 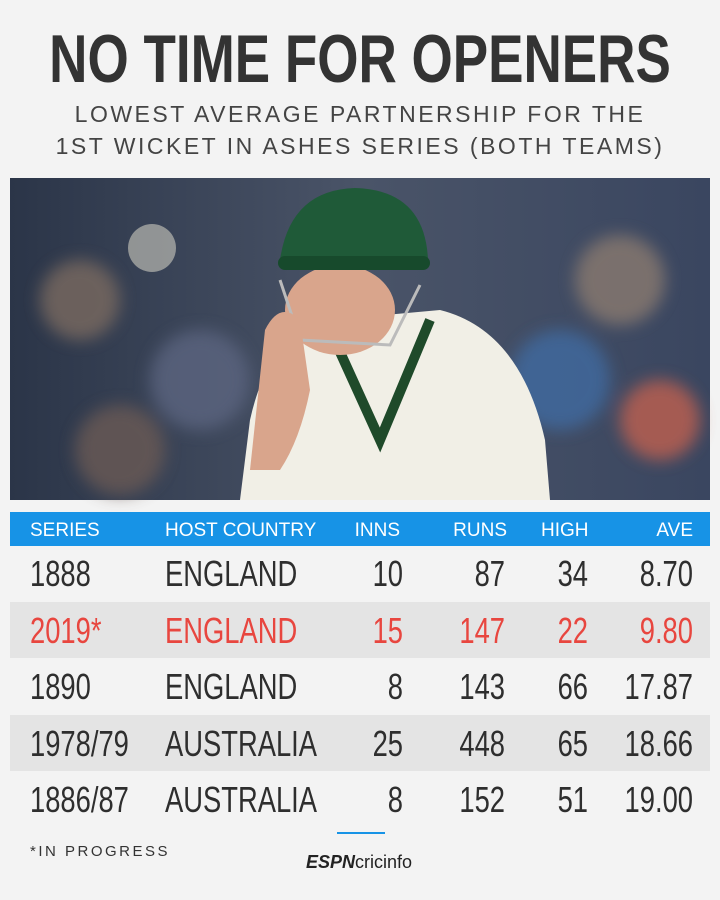 What do you see at coordinates (383, 862) in the screenshot?
I see `logo-cricinfo: cricinfo` at bounding box center [383, 862].